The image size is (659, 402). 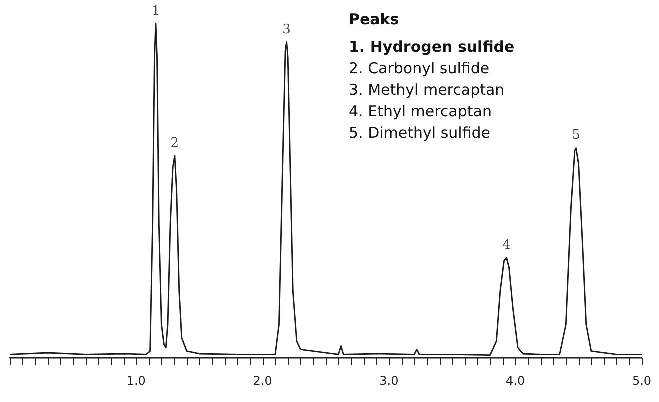 I want to click on x-tick-label: 5.0, so click(x=642, y=381).